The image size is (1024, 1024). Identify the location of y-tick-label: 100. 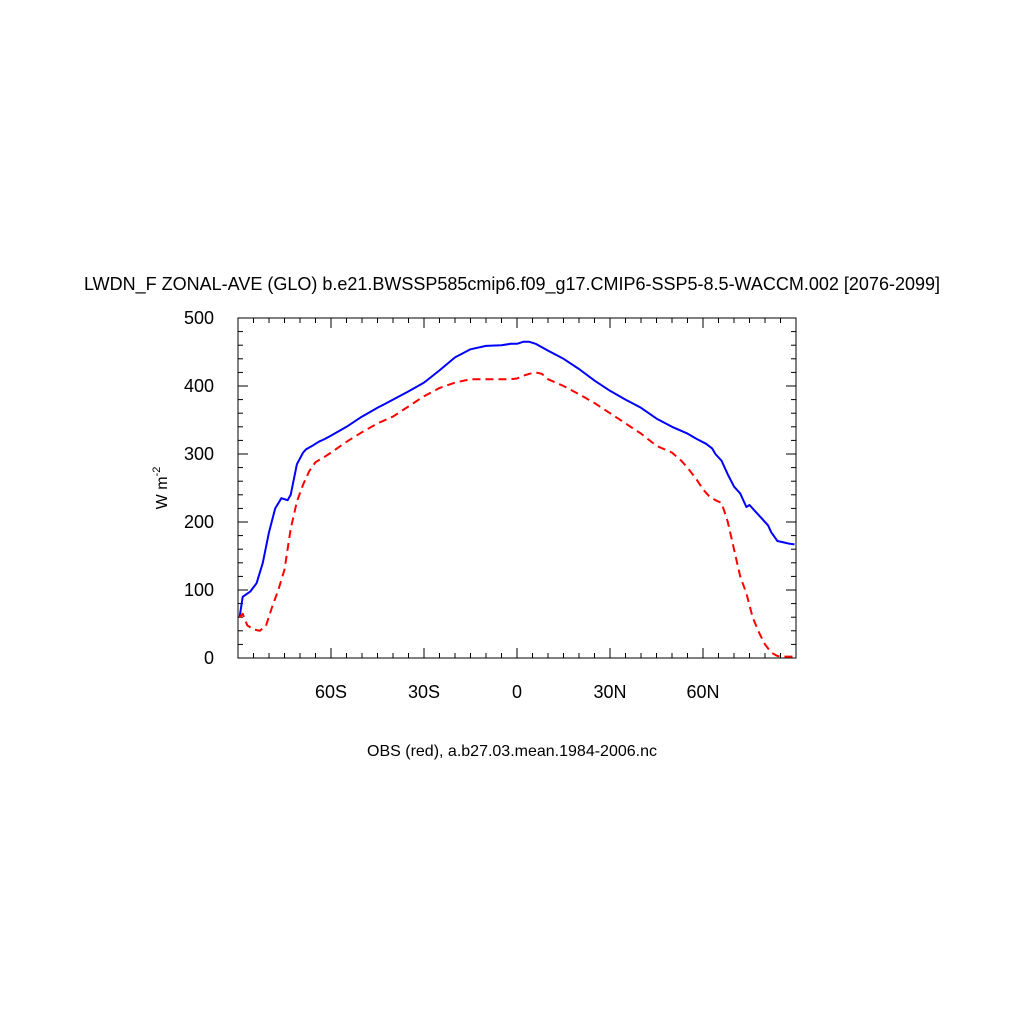
(199, 590).